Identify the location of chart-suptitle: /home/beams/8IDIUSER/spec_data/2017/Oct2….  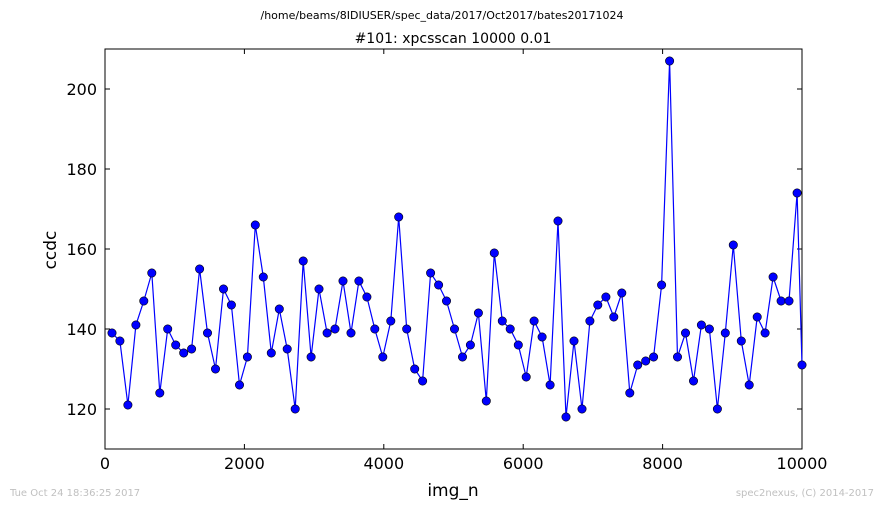
(442, 15).